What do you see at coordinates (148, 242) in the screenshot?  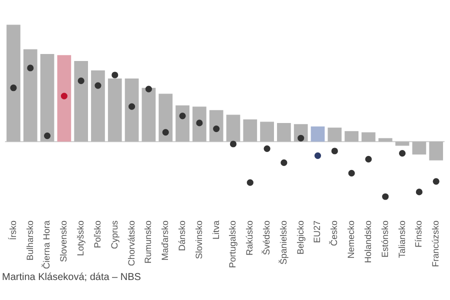 I see `x-tick-label: Rumunsko` at bounding box center [148, 242].